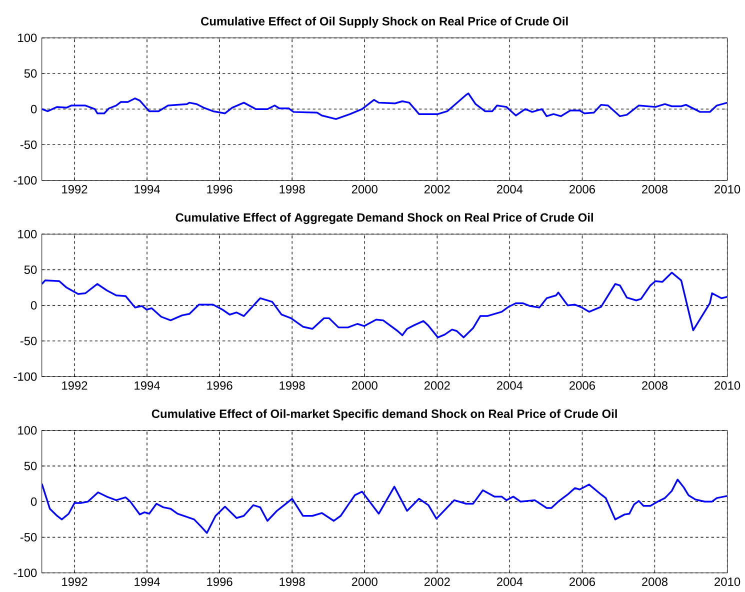 The image size is (745, 592). Describe the element at coordinates (384, 218) in the screenshot. I see `chart-title: Cumulative Effect of Aggregate Demand Shock on Real Price of Crude Oil` at that location.